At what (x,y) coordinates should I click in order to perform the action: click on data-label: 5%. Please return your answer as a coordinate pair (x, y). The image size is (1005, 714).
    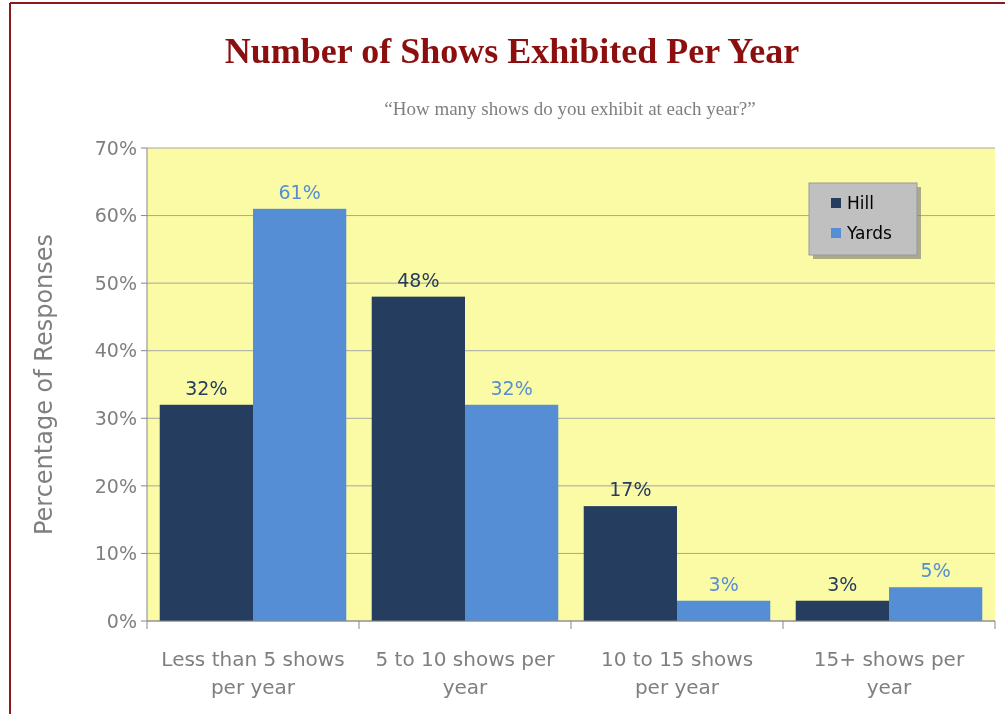
    Looking at the image, I should click on (935, 570).